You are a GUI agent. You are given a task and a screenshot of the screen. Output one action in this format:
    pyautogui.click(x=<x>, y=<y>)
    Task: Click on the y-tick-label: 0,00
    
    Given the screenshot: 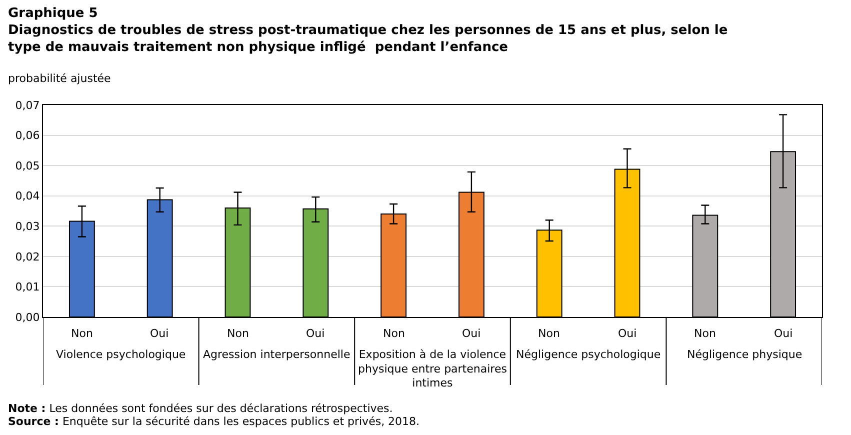 What is the action you would take?
    pyautogui.click(x=27, y=317)
    